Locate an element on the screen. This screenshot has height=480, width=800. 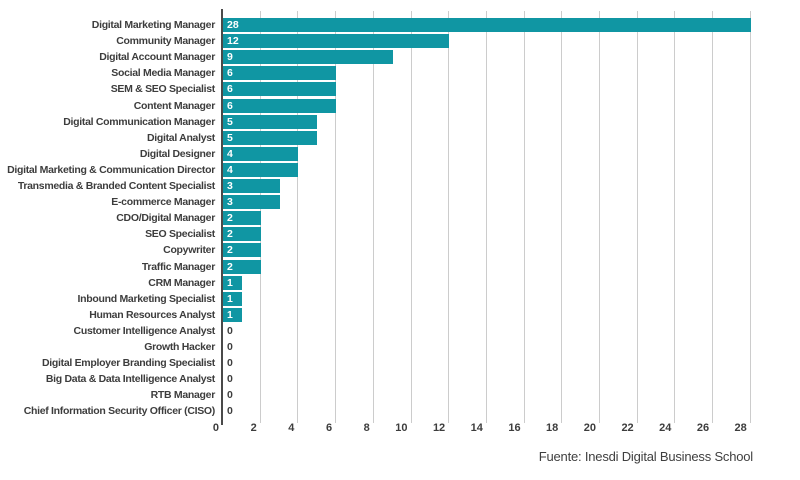
bar-value-label: 12 is located at coordinates (233, 41).